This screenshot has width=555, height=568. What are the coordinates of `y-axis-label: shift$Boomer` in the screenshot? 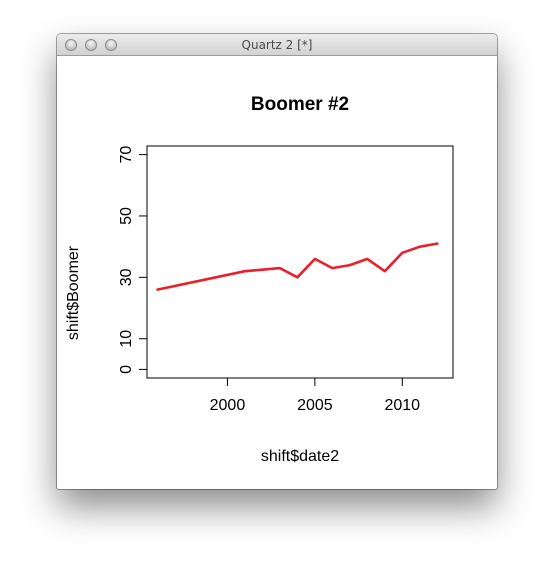 It's located at (73, 292).